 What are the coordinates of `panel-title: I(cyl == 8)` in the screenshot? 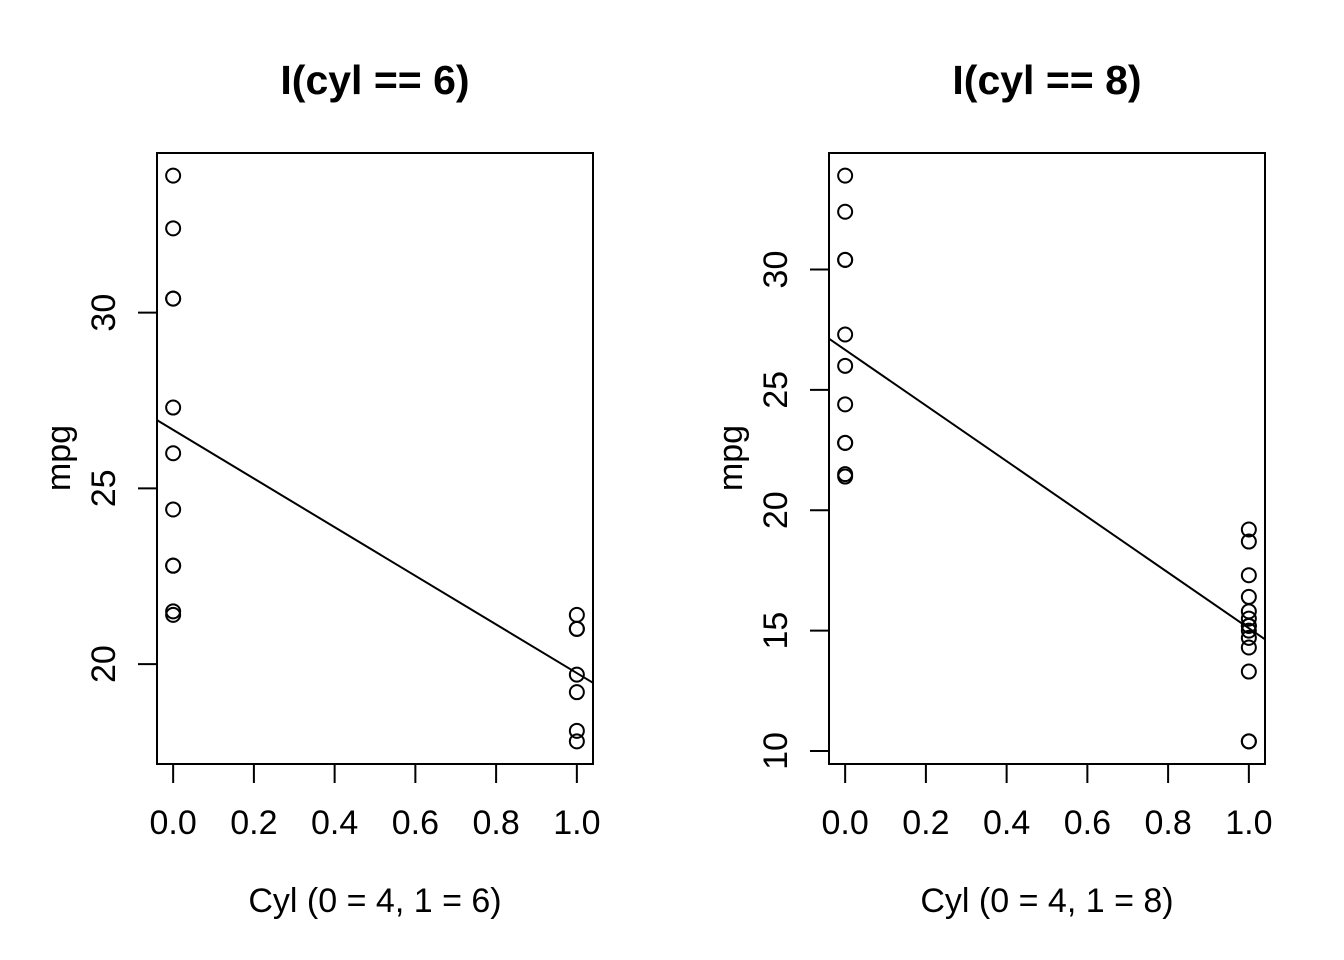 It's located at (1047, 80).